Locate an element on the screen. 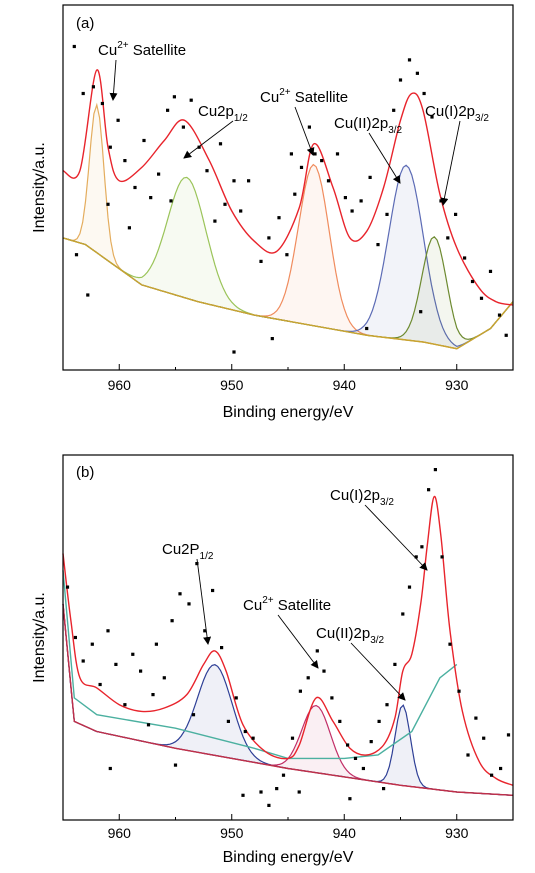  peak-annotation: Cu2+ Satellite is located at coordinates (304, 96).